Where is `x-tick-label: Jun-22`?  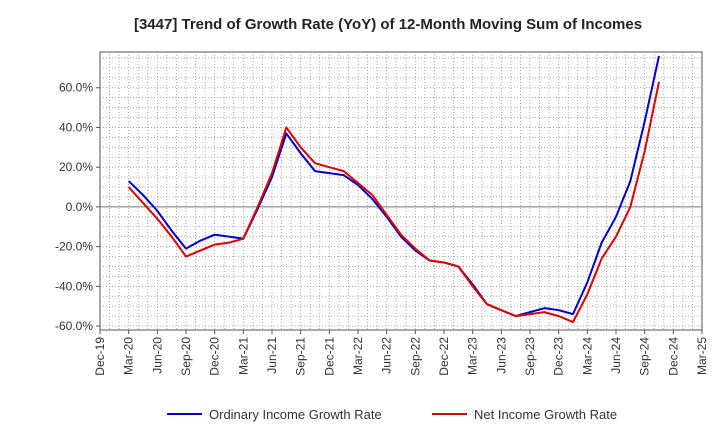
x-tick-label: Jun-22 is located at coordinates (387, 355).